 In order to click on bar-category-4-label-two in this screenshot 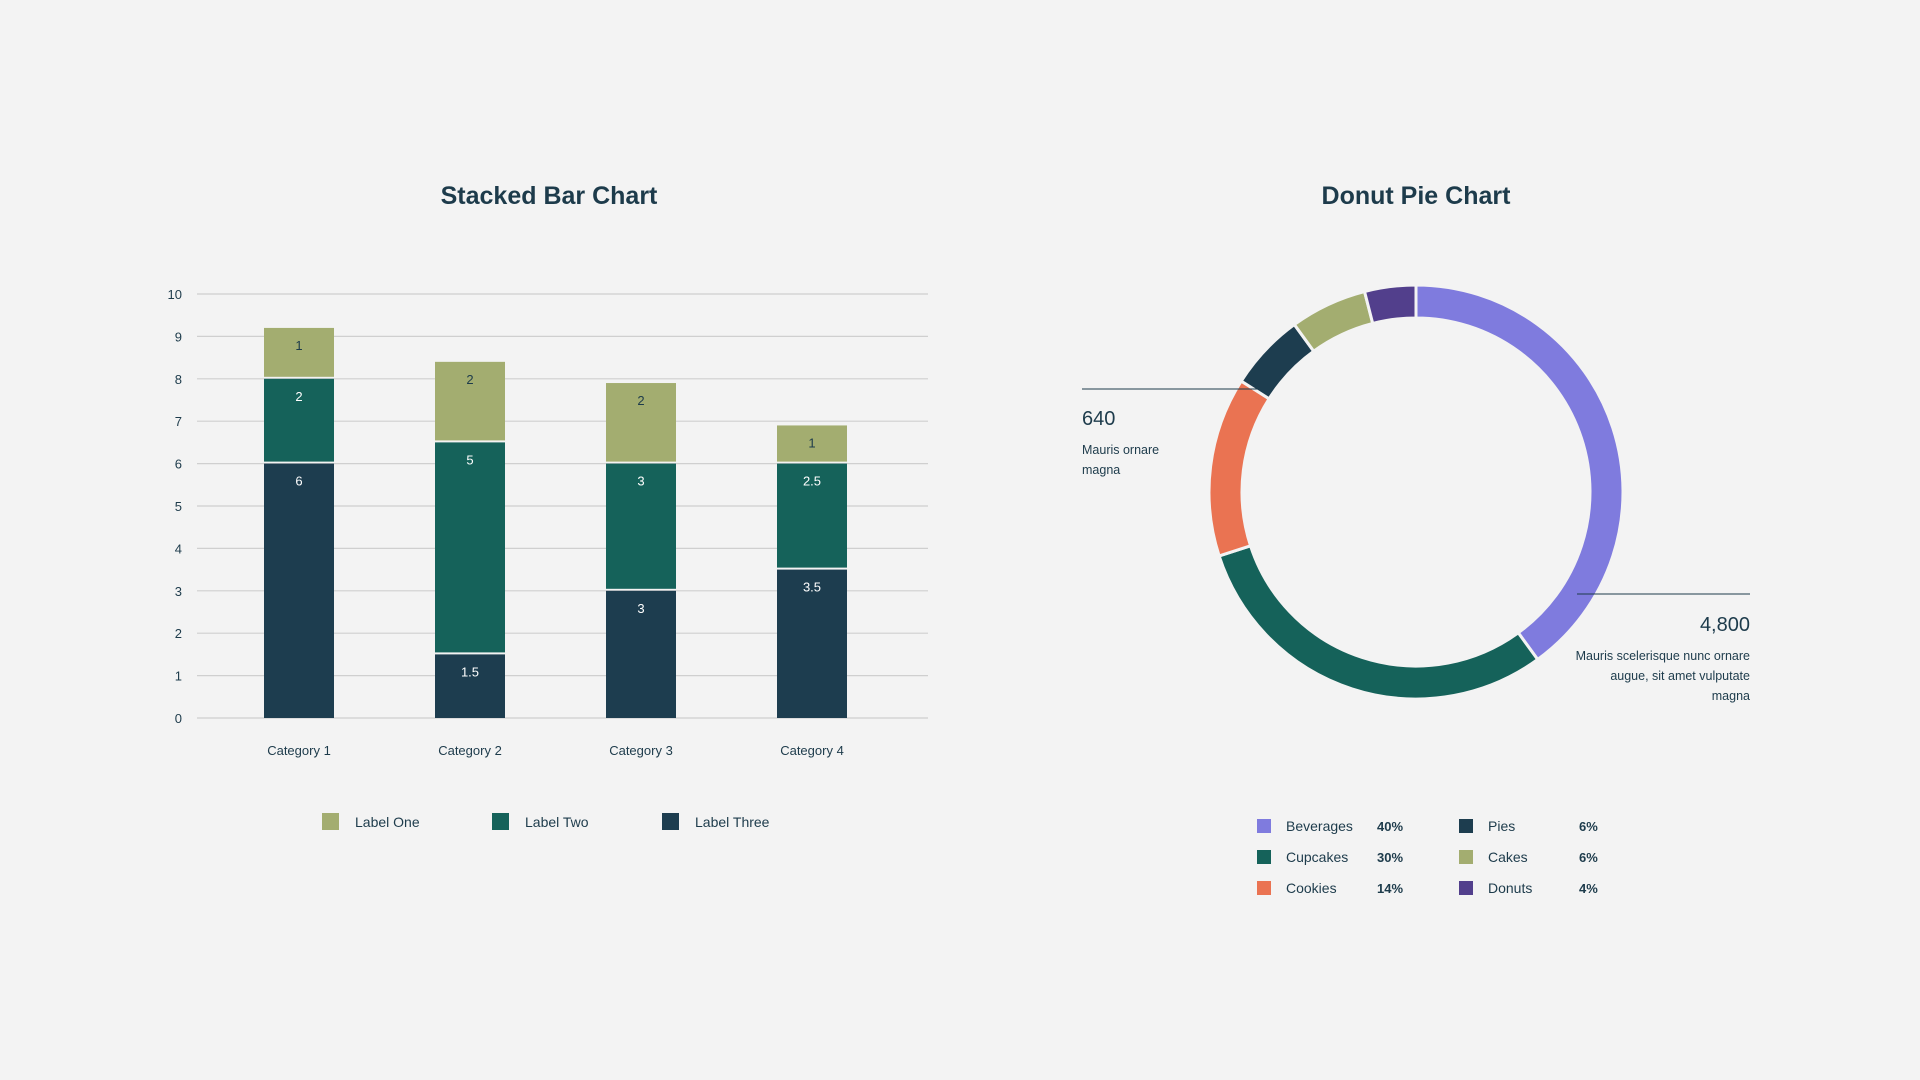, I will do `click(812, 515)`.